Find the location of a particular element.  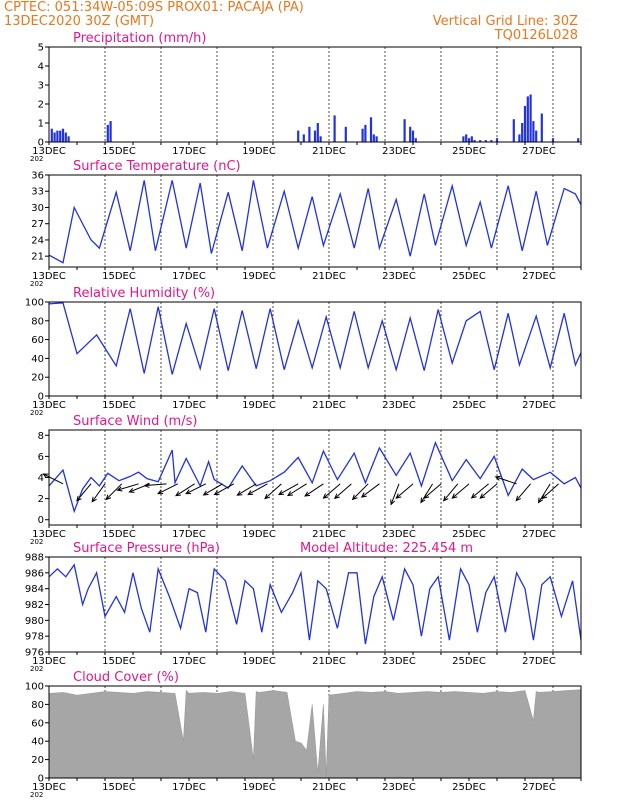

panel-title: Precipitation (mm/h) is located at coordinates (139, 38).